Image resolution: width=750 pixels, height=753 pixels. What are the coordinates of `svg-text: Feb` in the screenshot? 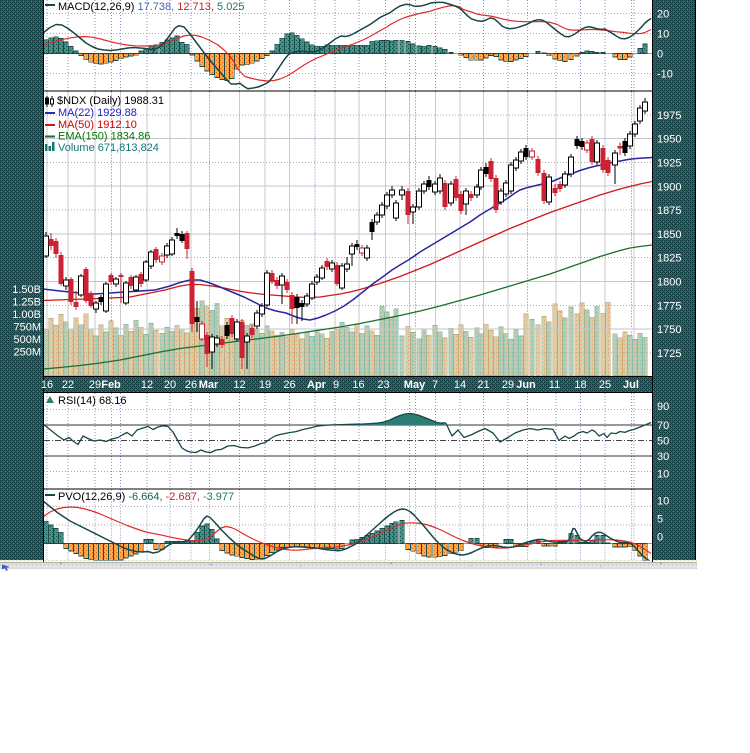 It's located at (111, 385).